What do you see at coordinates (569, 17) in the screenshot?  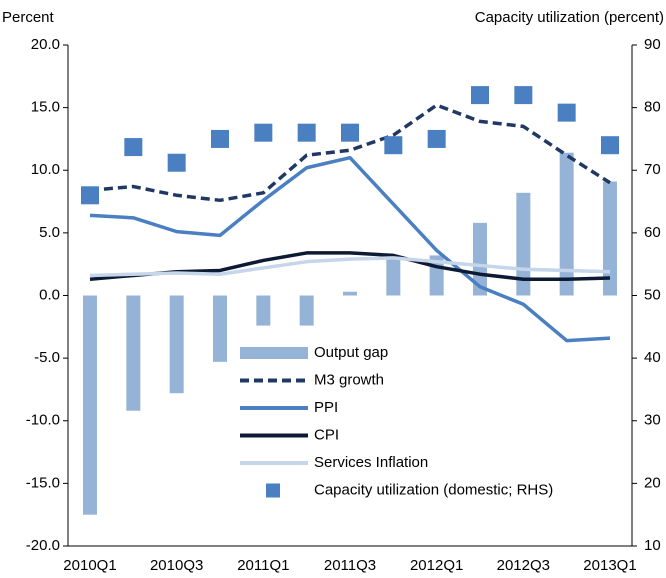 I see `y2-axis-label: Capacity utilization (percent)` at bounding box center [569, 17].